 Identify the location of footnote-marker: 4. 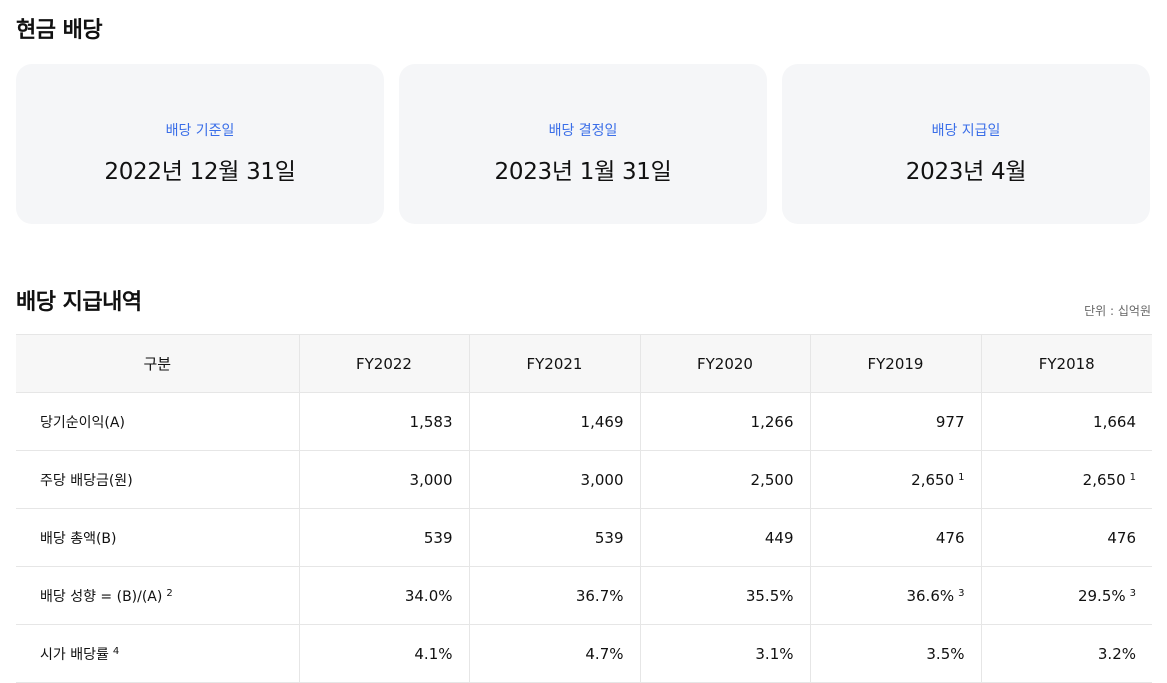
(116, 651).